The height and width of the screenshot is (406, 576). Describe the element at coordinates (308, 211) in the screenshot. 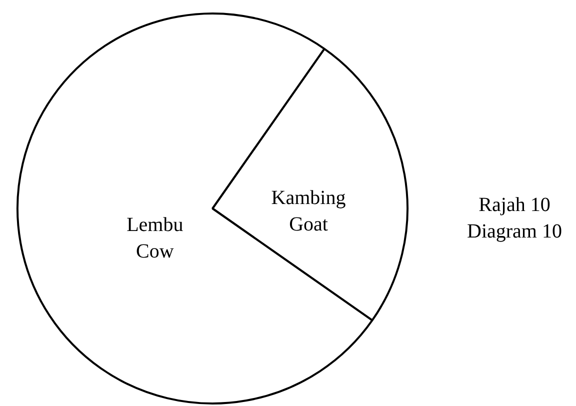

I see `slice-label: Kambing Goat` at that location.